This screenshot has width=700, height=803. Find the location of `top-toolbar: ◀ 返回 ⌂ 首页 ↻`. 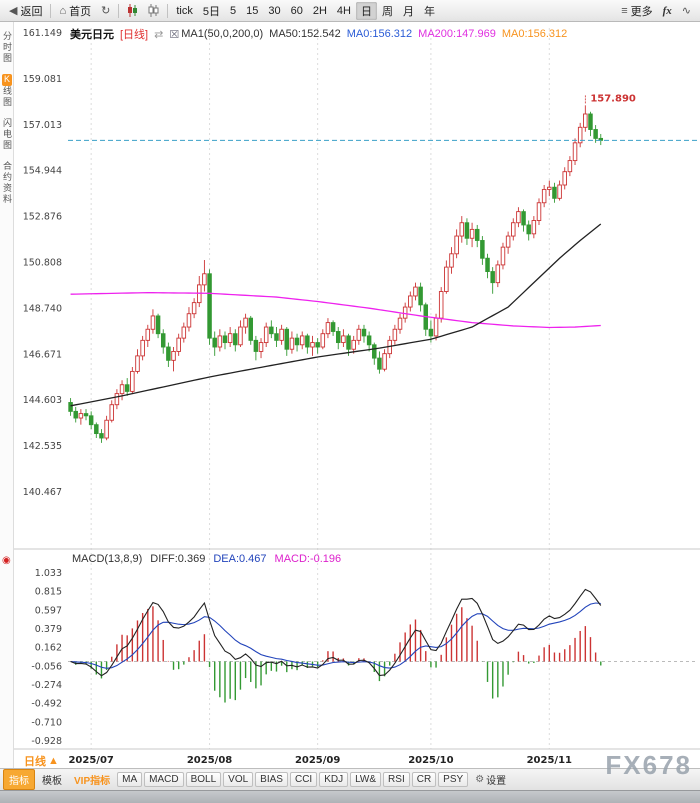

top-toolbar: ◀ 返回 ⌂ 首页 ↻ is located at coordinates (350, 11).